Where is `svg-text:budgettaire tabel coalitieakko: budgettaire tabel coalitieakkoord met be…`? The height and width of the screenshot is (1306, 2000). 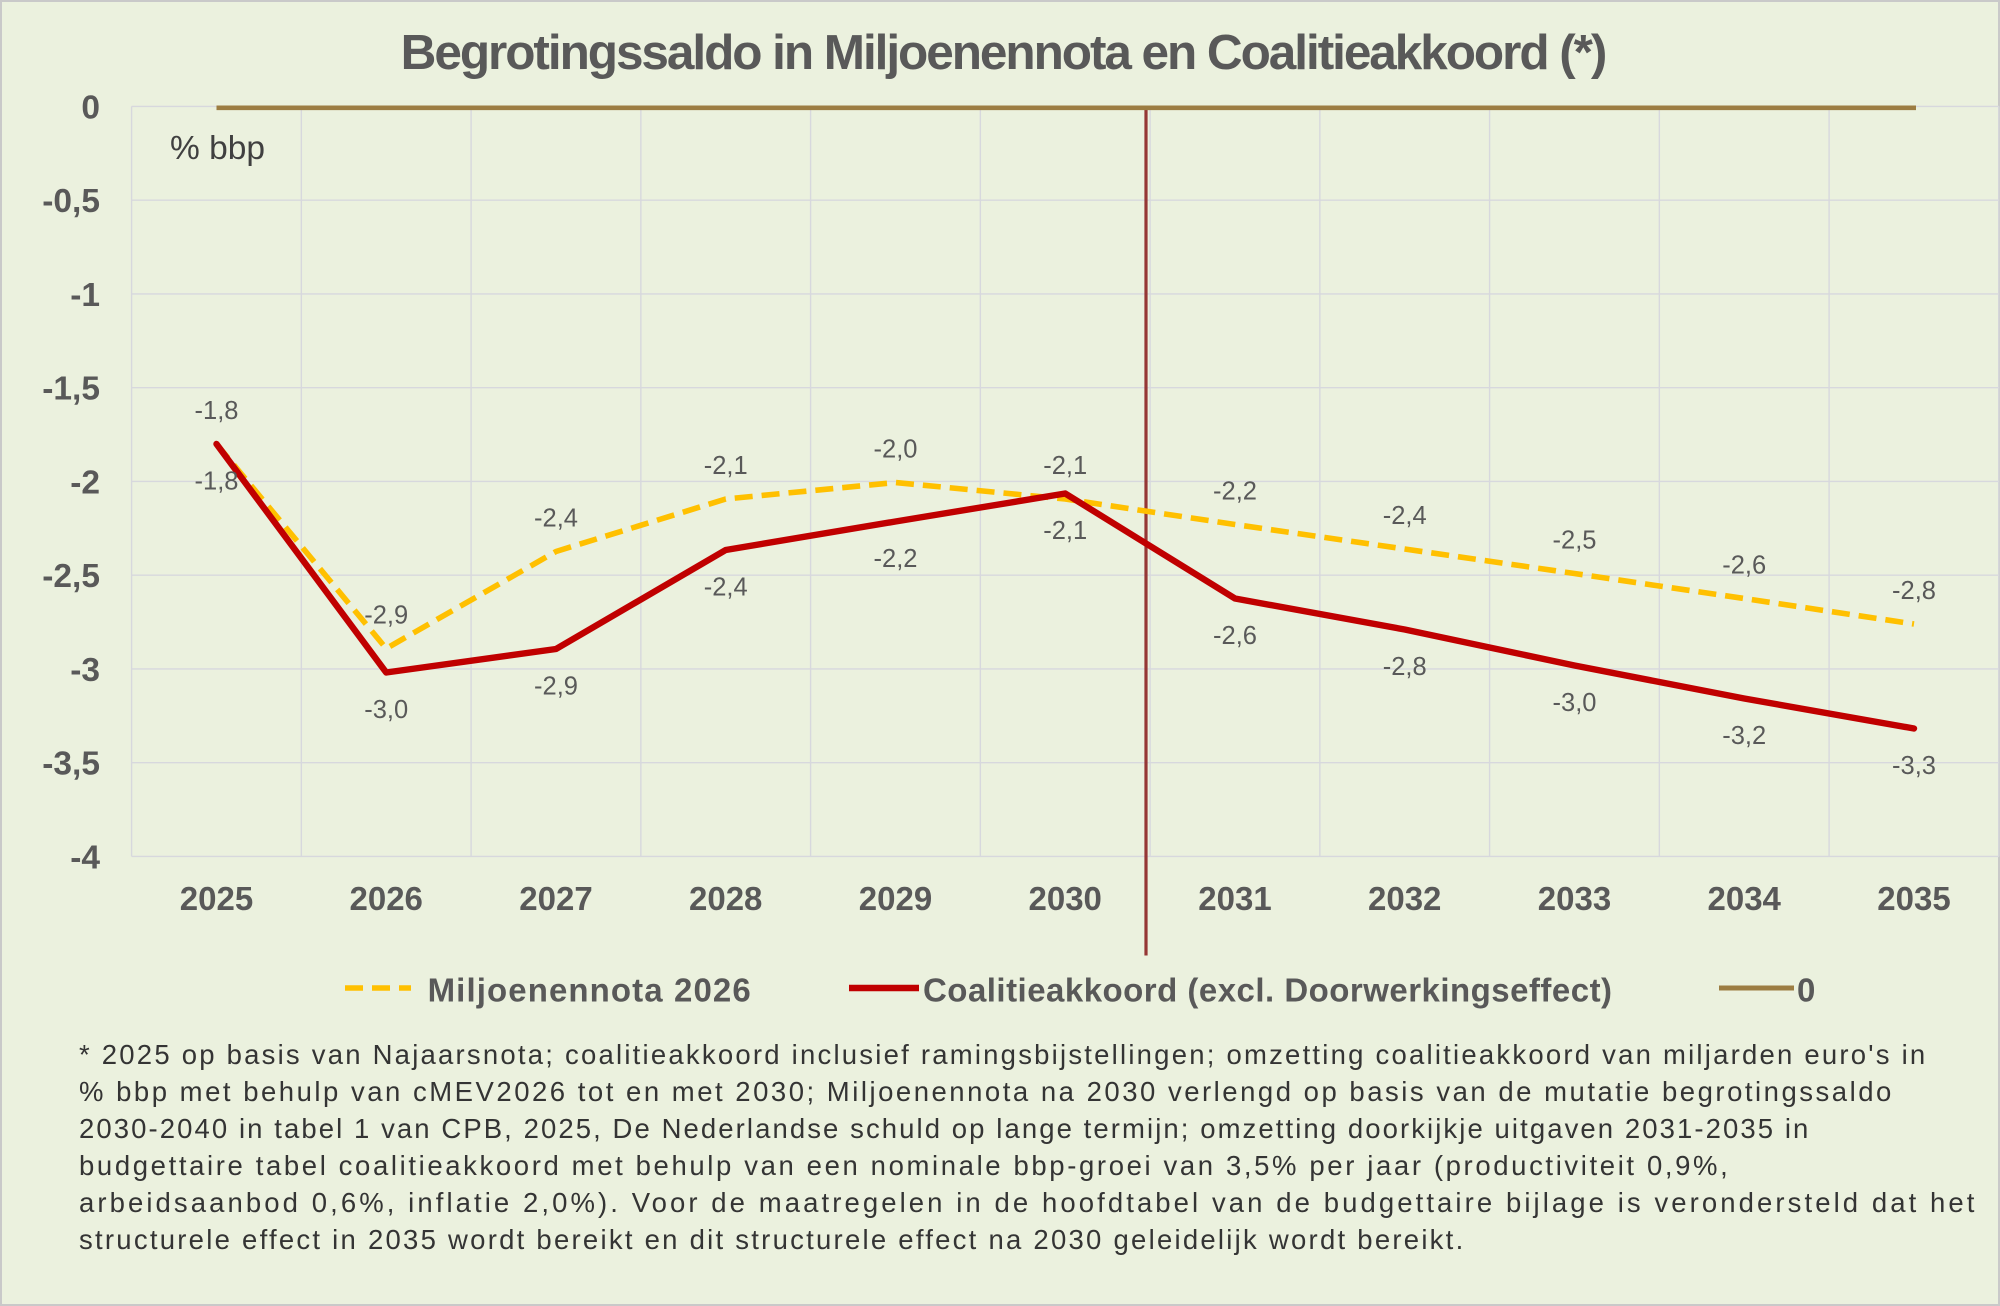
svg-text:budgettaire tabel coalitieakko: budgettaire tabel coalitieakkoord met be… is located at coordinates (904, 1165).